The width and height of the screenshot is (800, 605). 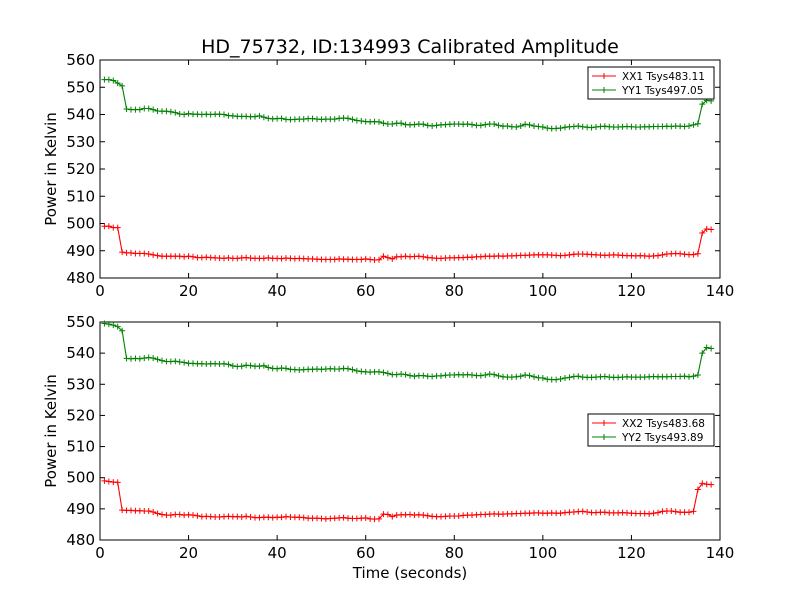 What do you see at coordinates (631, 553) in the screenshot?
I see `x-tick-label: 120` at bounding box center [631, 553].